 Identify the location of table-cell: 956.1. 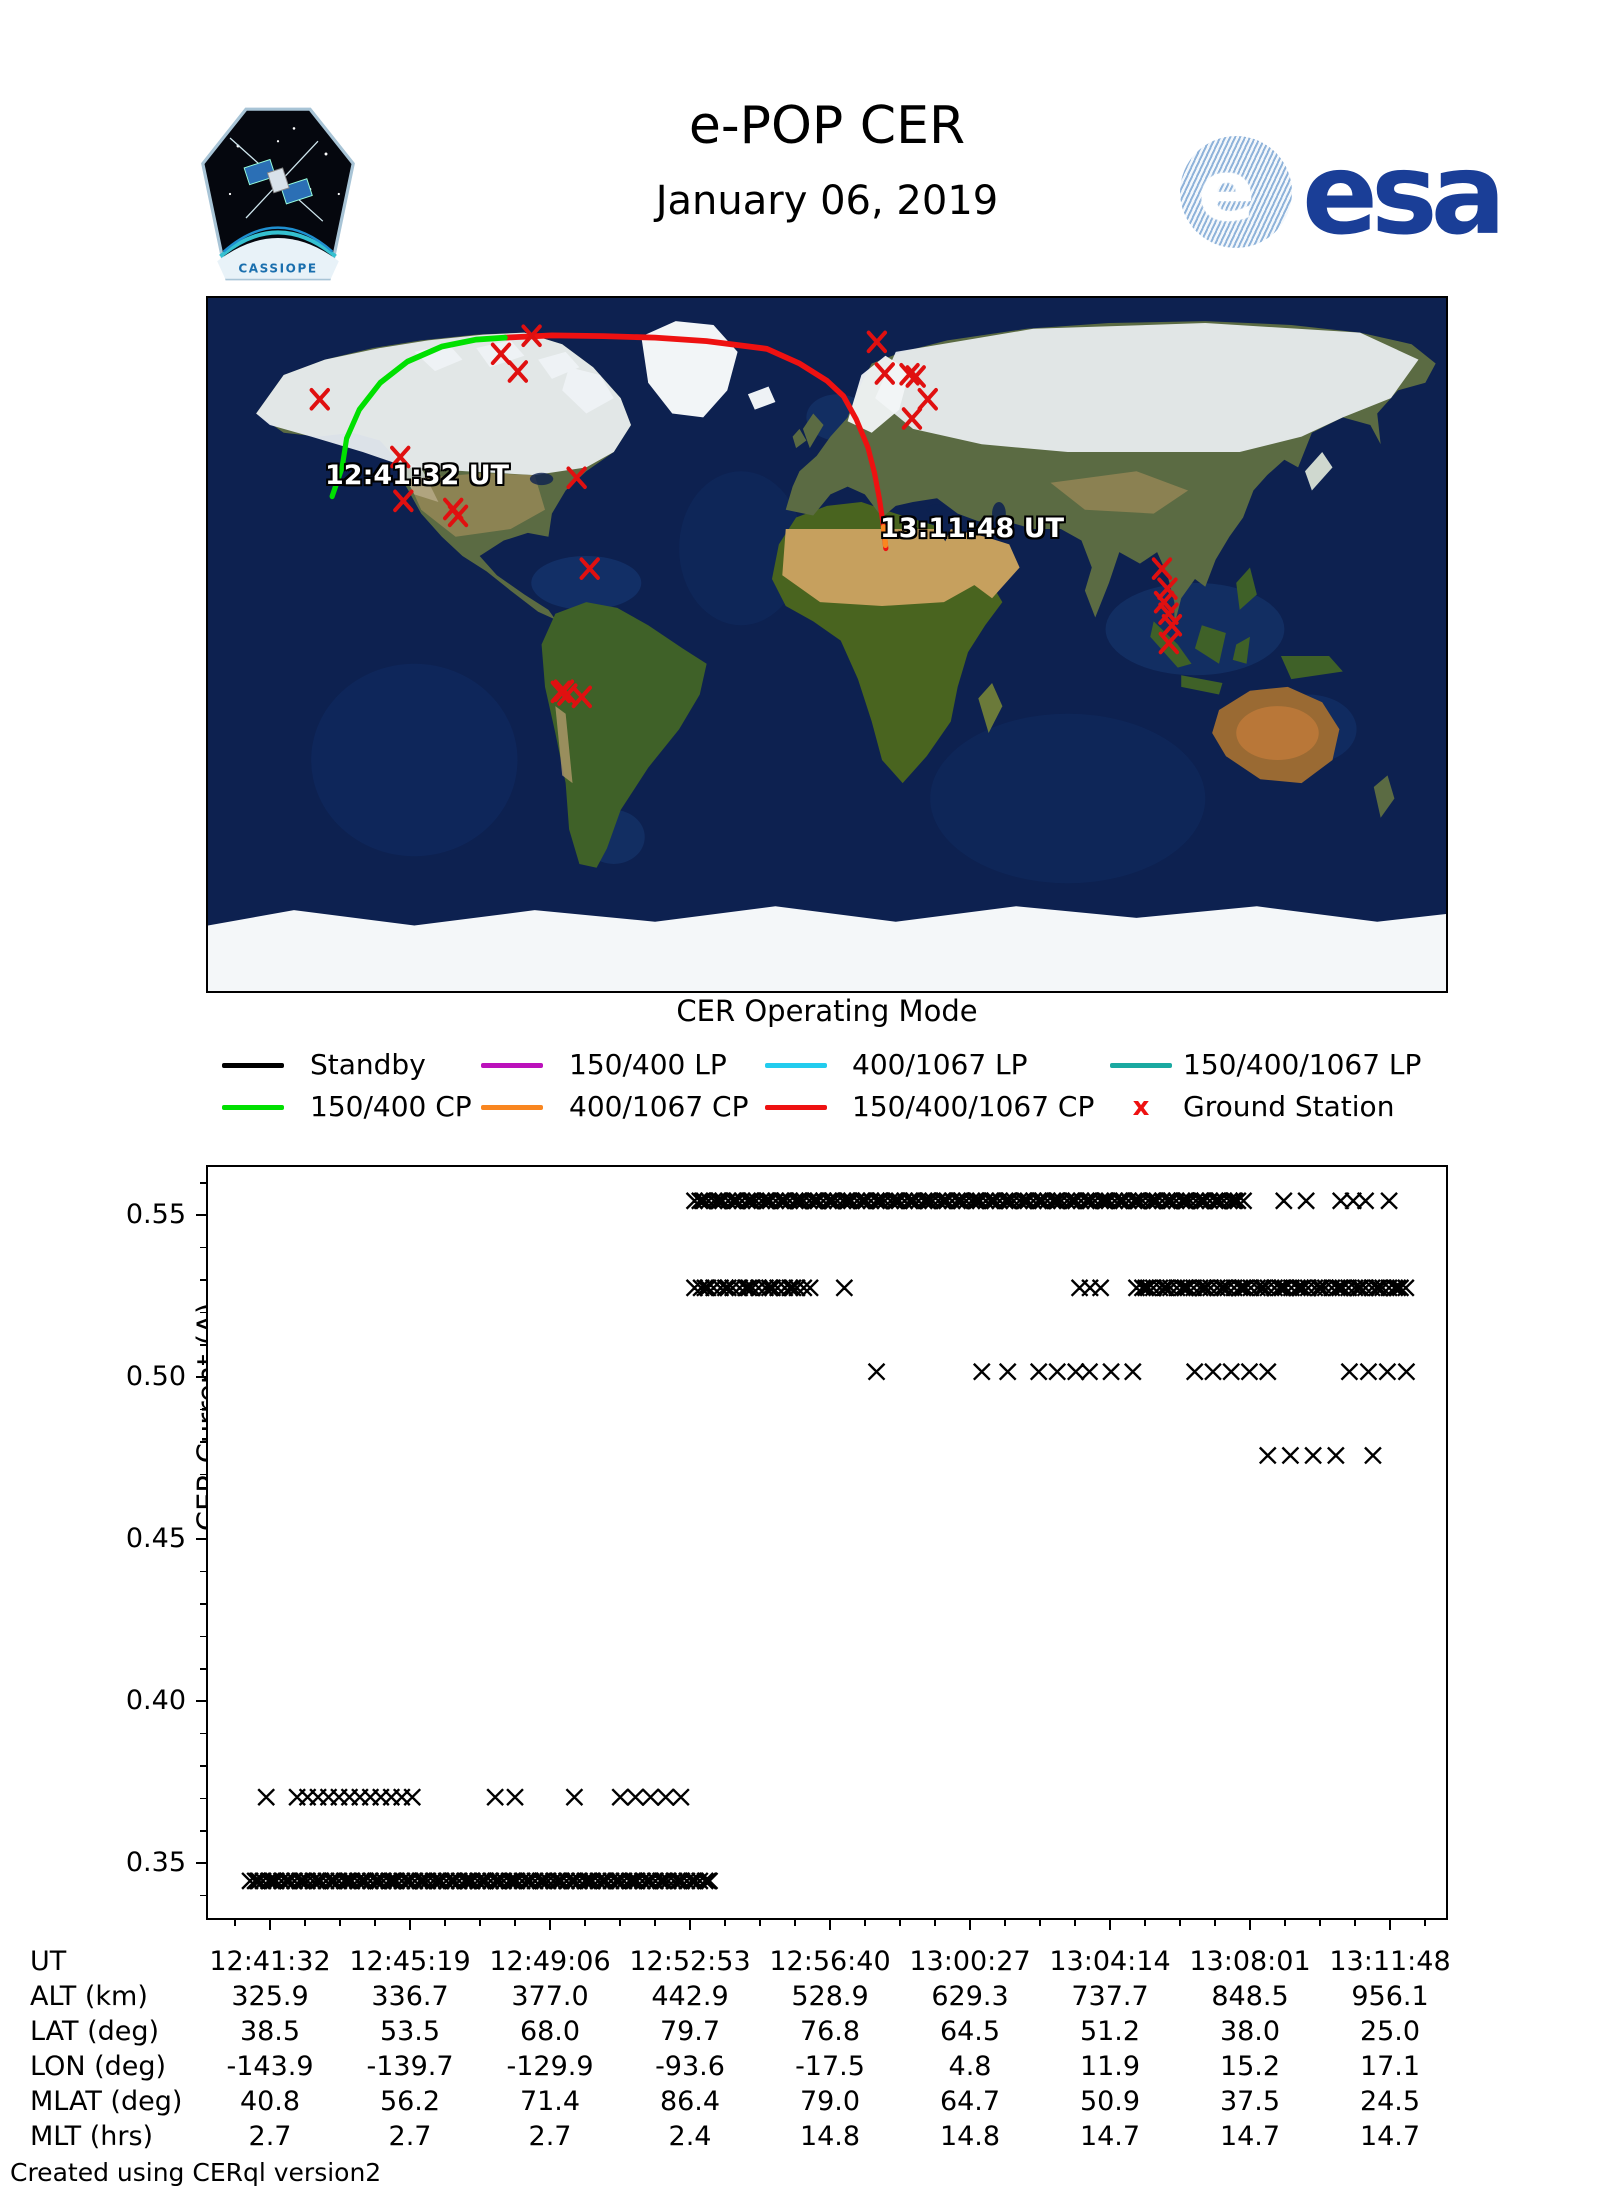
(1390, 1996).